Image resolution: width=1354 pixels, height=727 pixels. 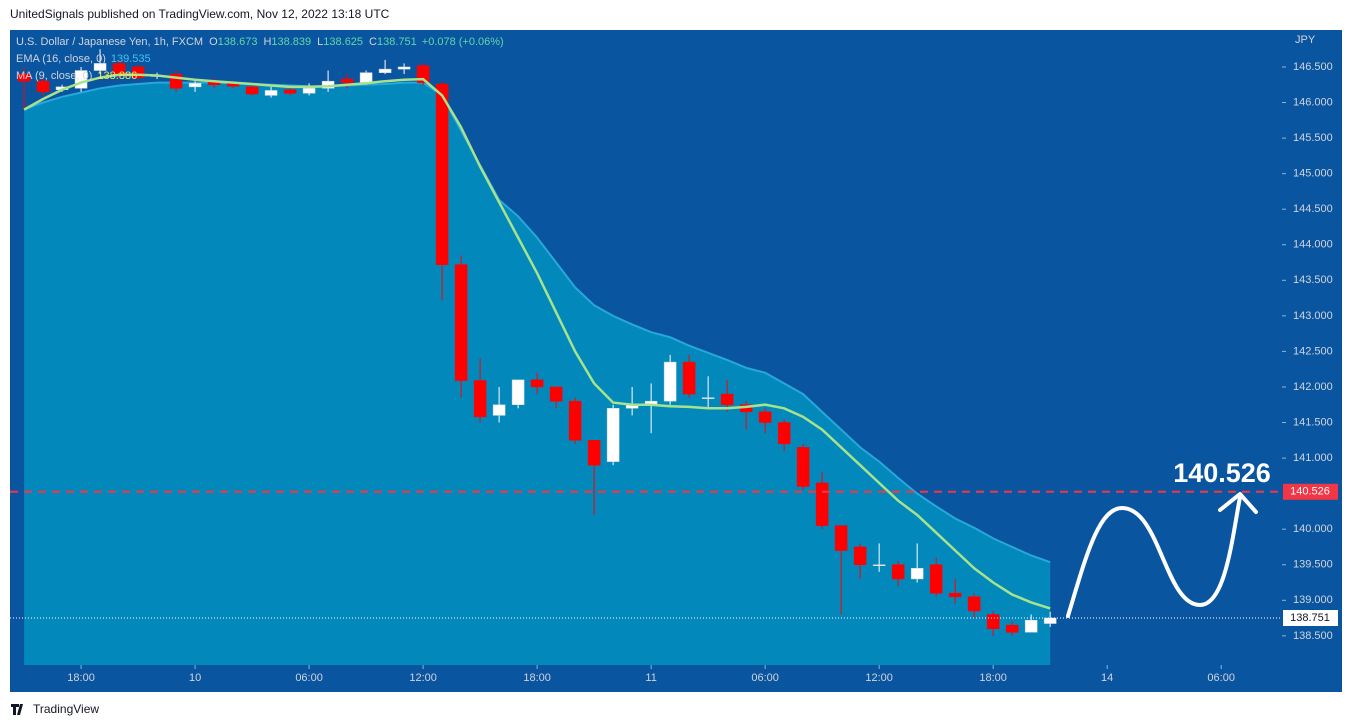 What do you see at coordinates (373, 42) in the screenshot?
I see `ohlc-label: C` at bounding box center [373, 42].